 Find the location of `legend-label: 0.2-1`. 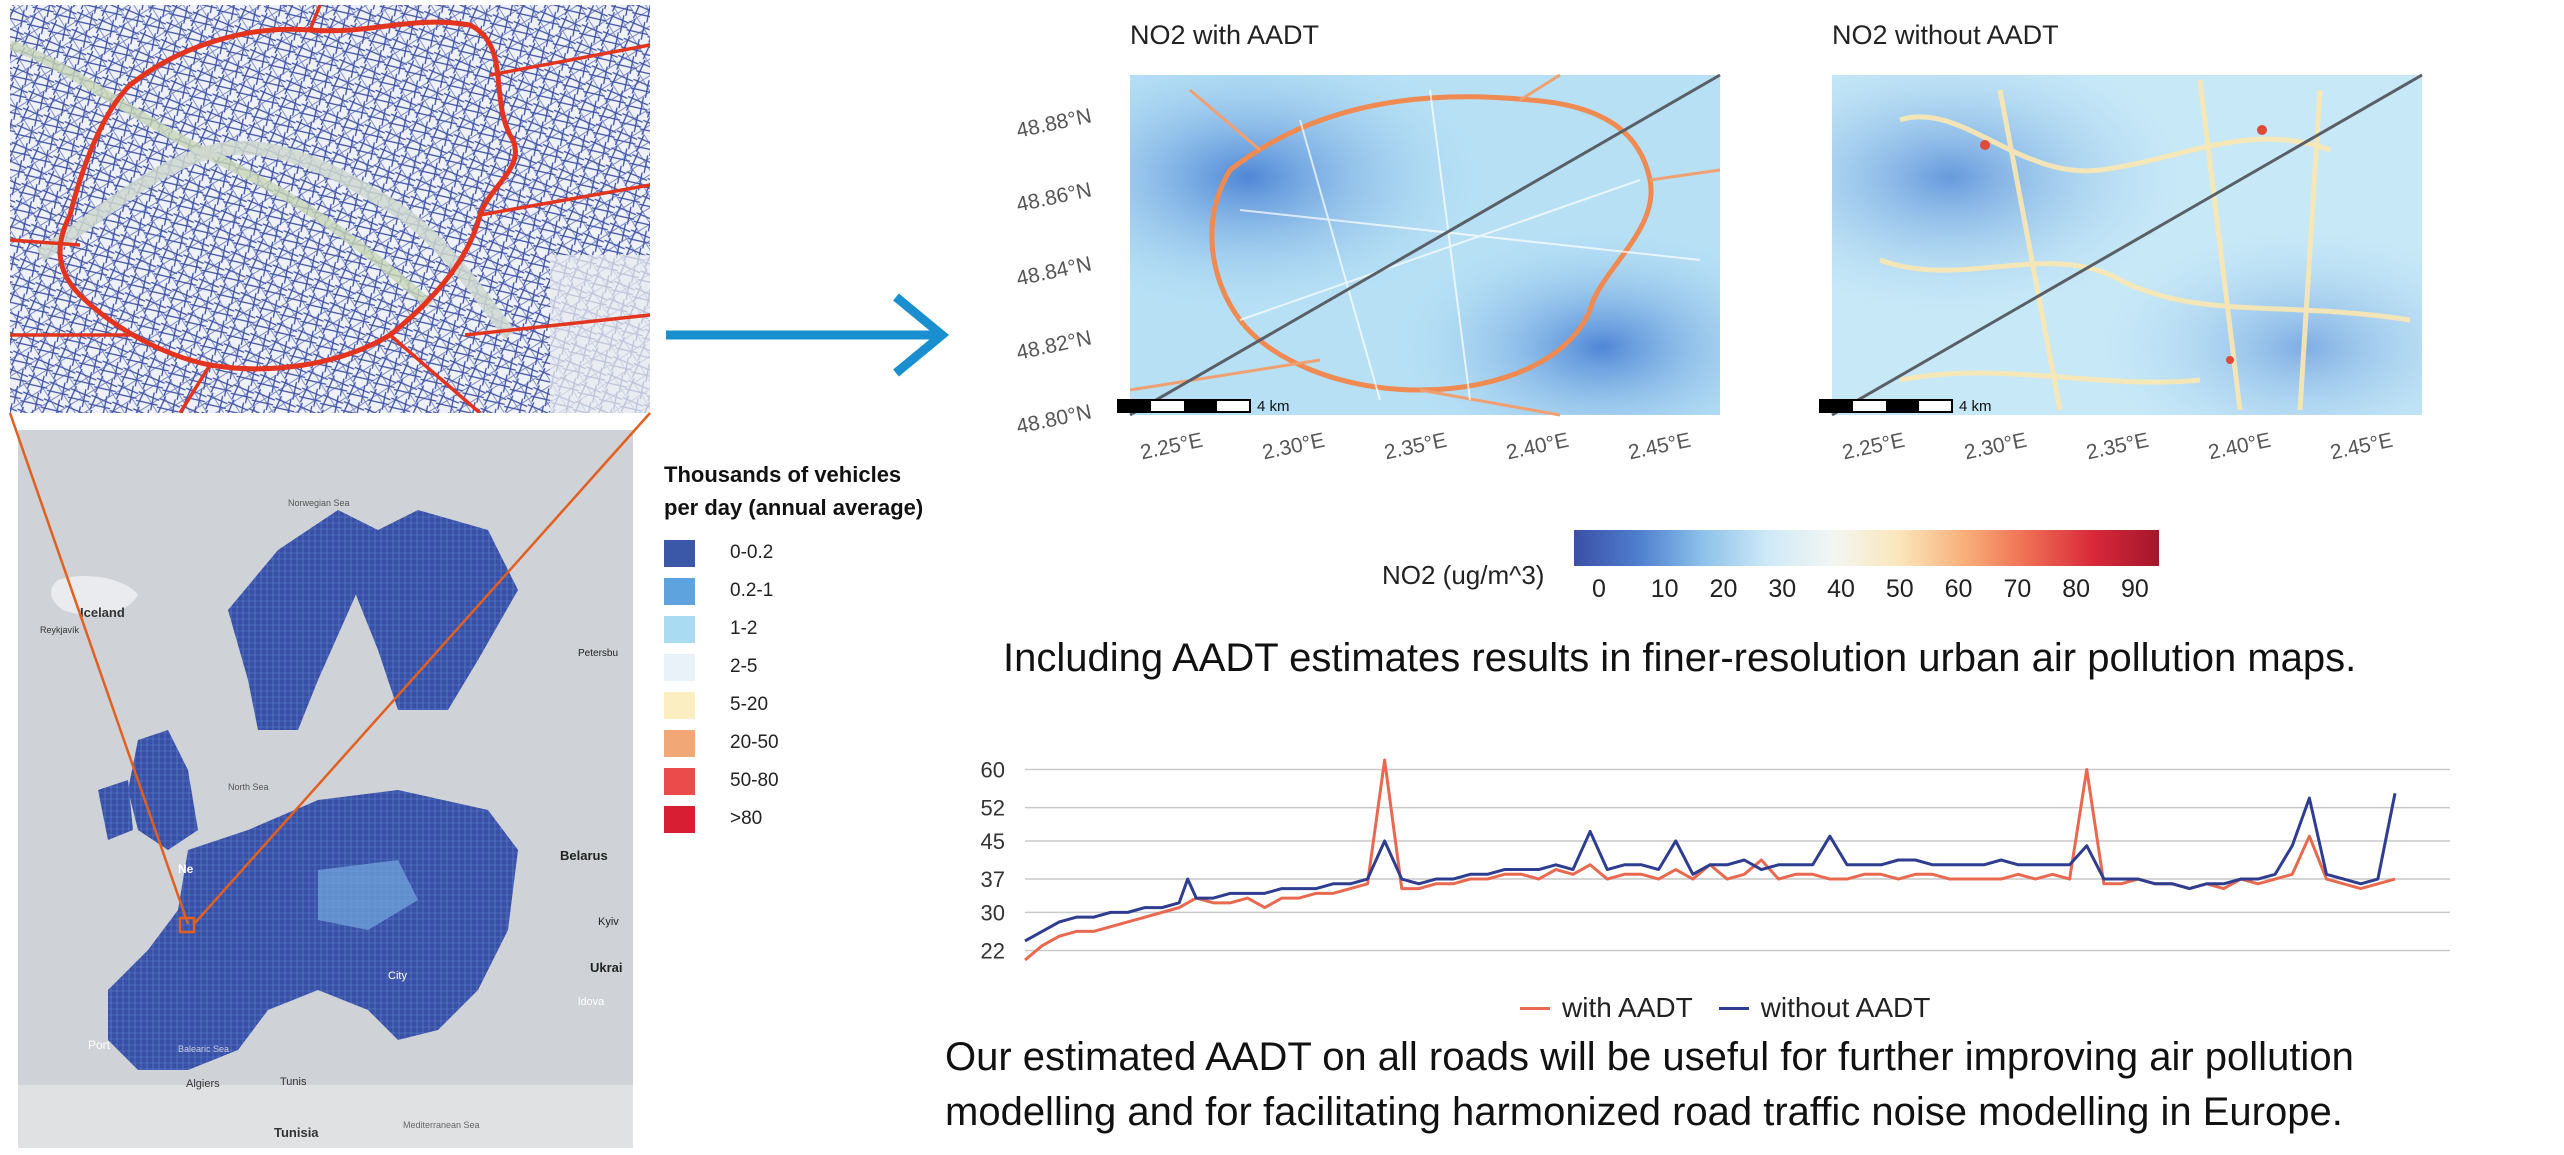

legend-label: 0.2-1 is located at coordinates (752, 590).